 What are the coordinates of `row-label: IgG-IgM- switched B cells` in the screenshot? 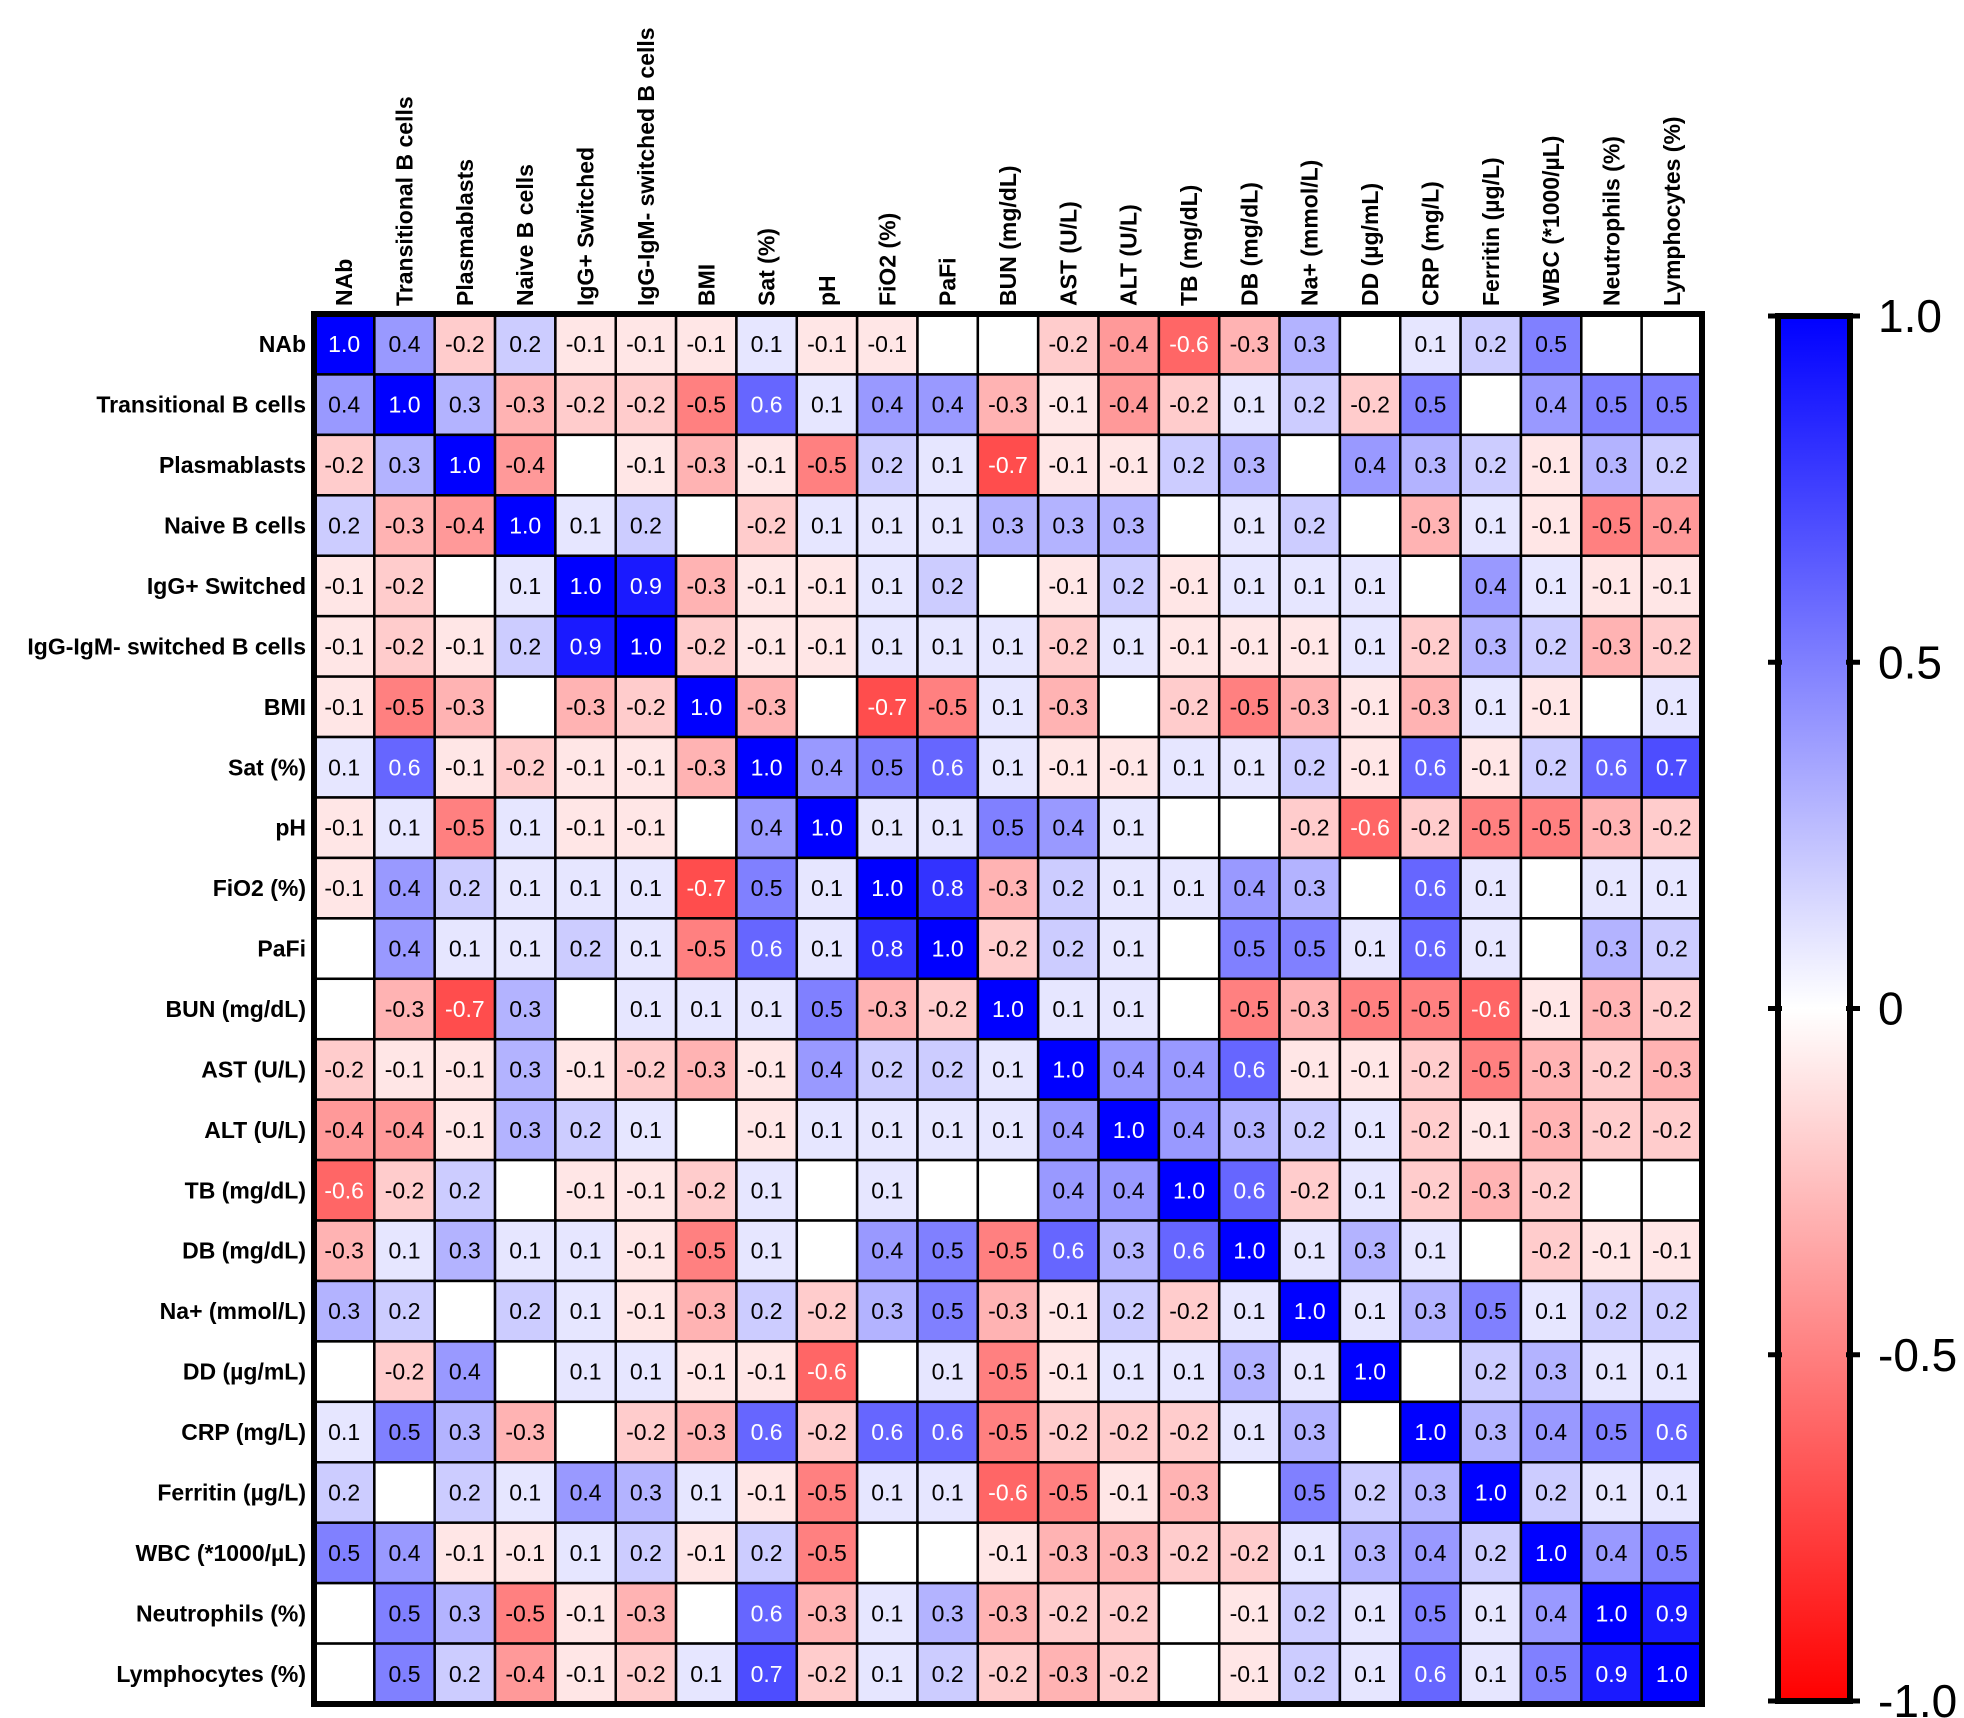 It's located at (166, 646).